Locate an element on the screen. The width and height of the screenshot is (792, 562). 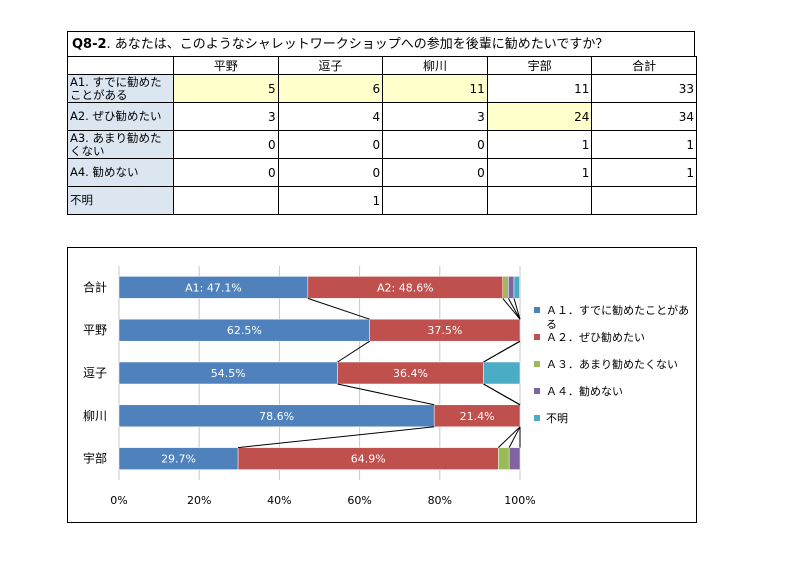
table-row: A4. 勧めない 0 0 0 1 1 is located at coordinates (382, 172).